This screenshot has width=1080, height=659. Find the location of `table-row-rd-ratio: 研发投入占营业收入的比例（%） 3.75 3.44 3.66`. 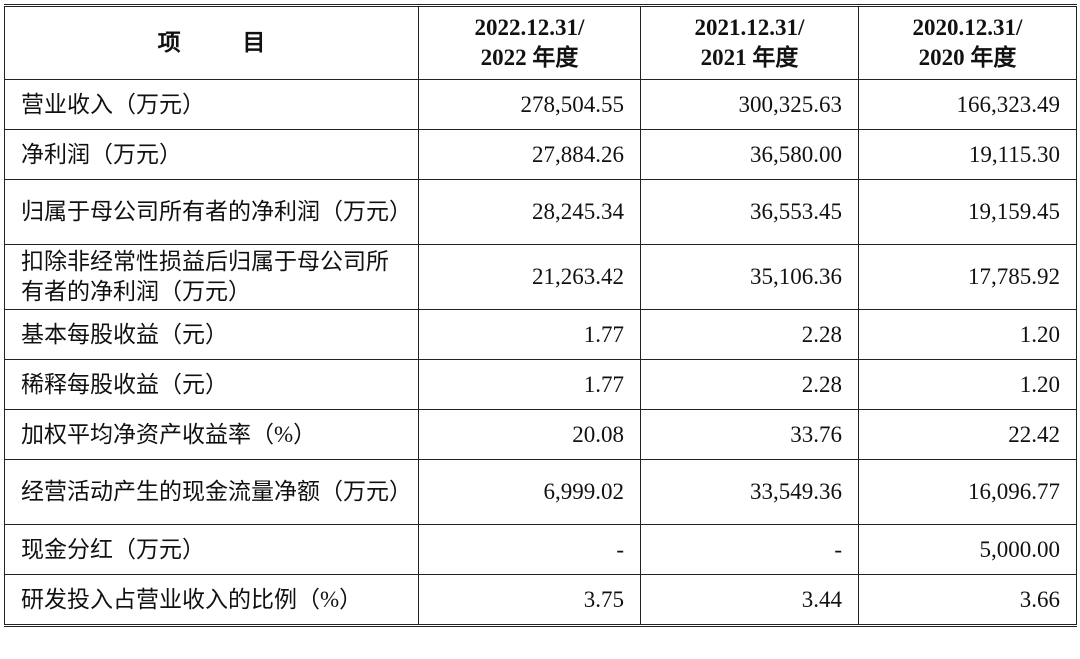

table-row-rd-ratio: 研发投入占营业收入的比例（%） 3.75 3.44 3.66 is located at coordinates (540, 600).